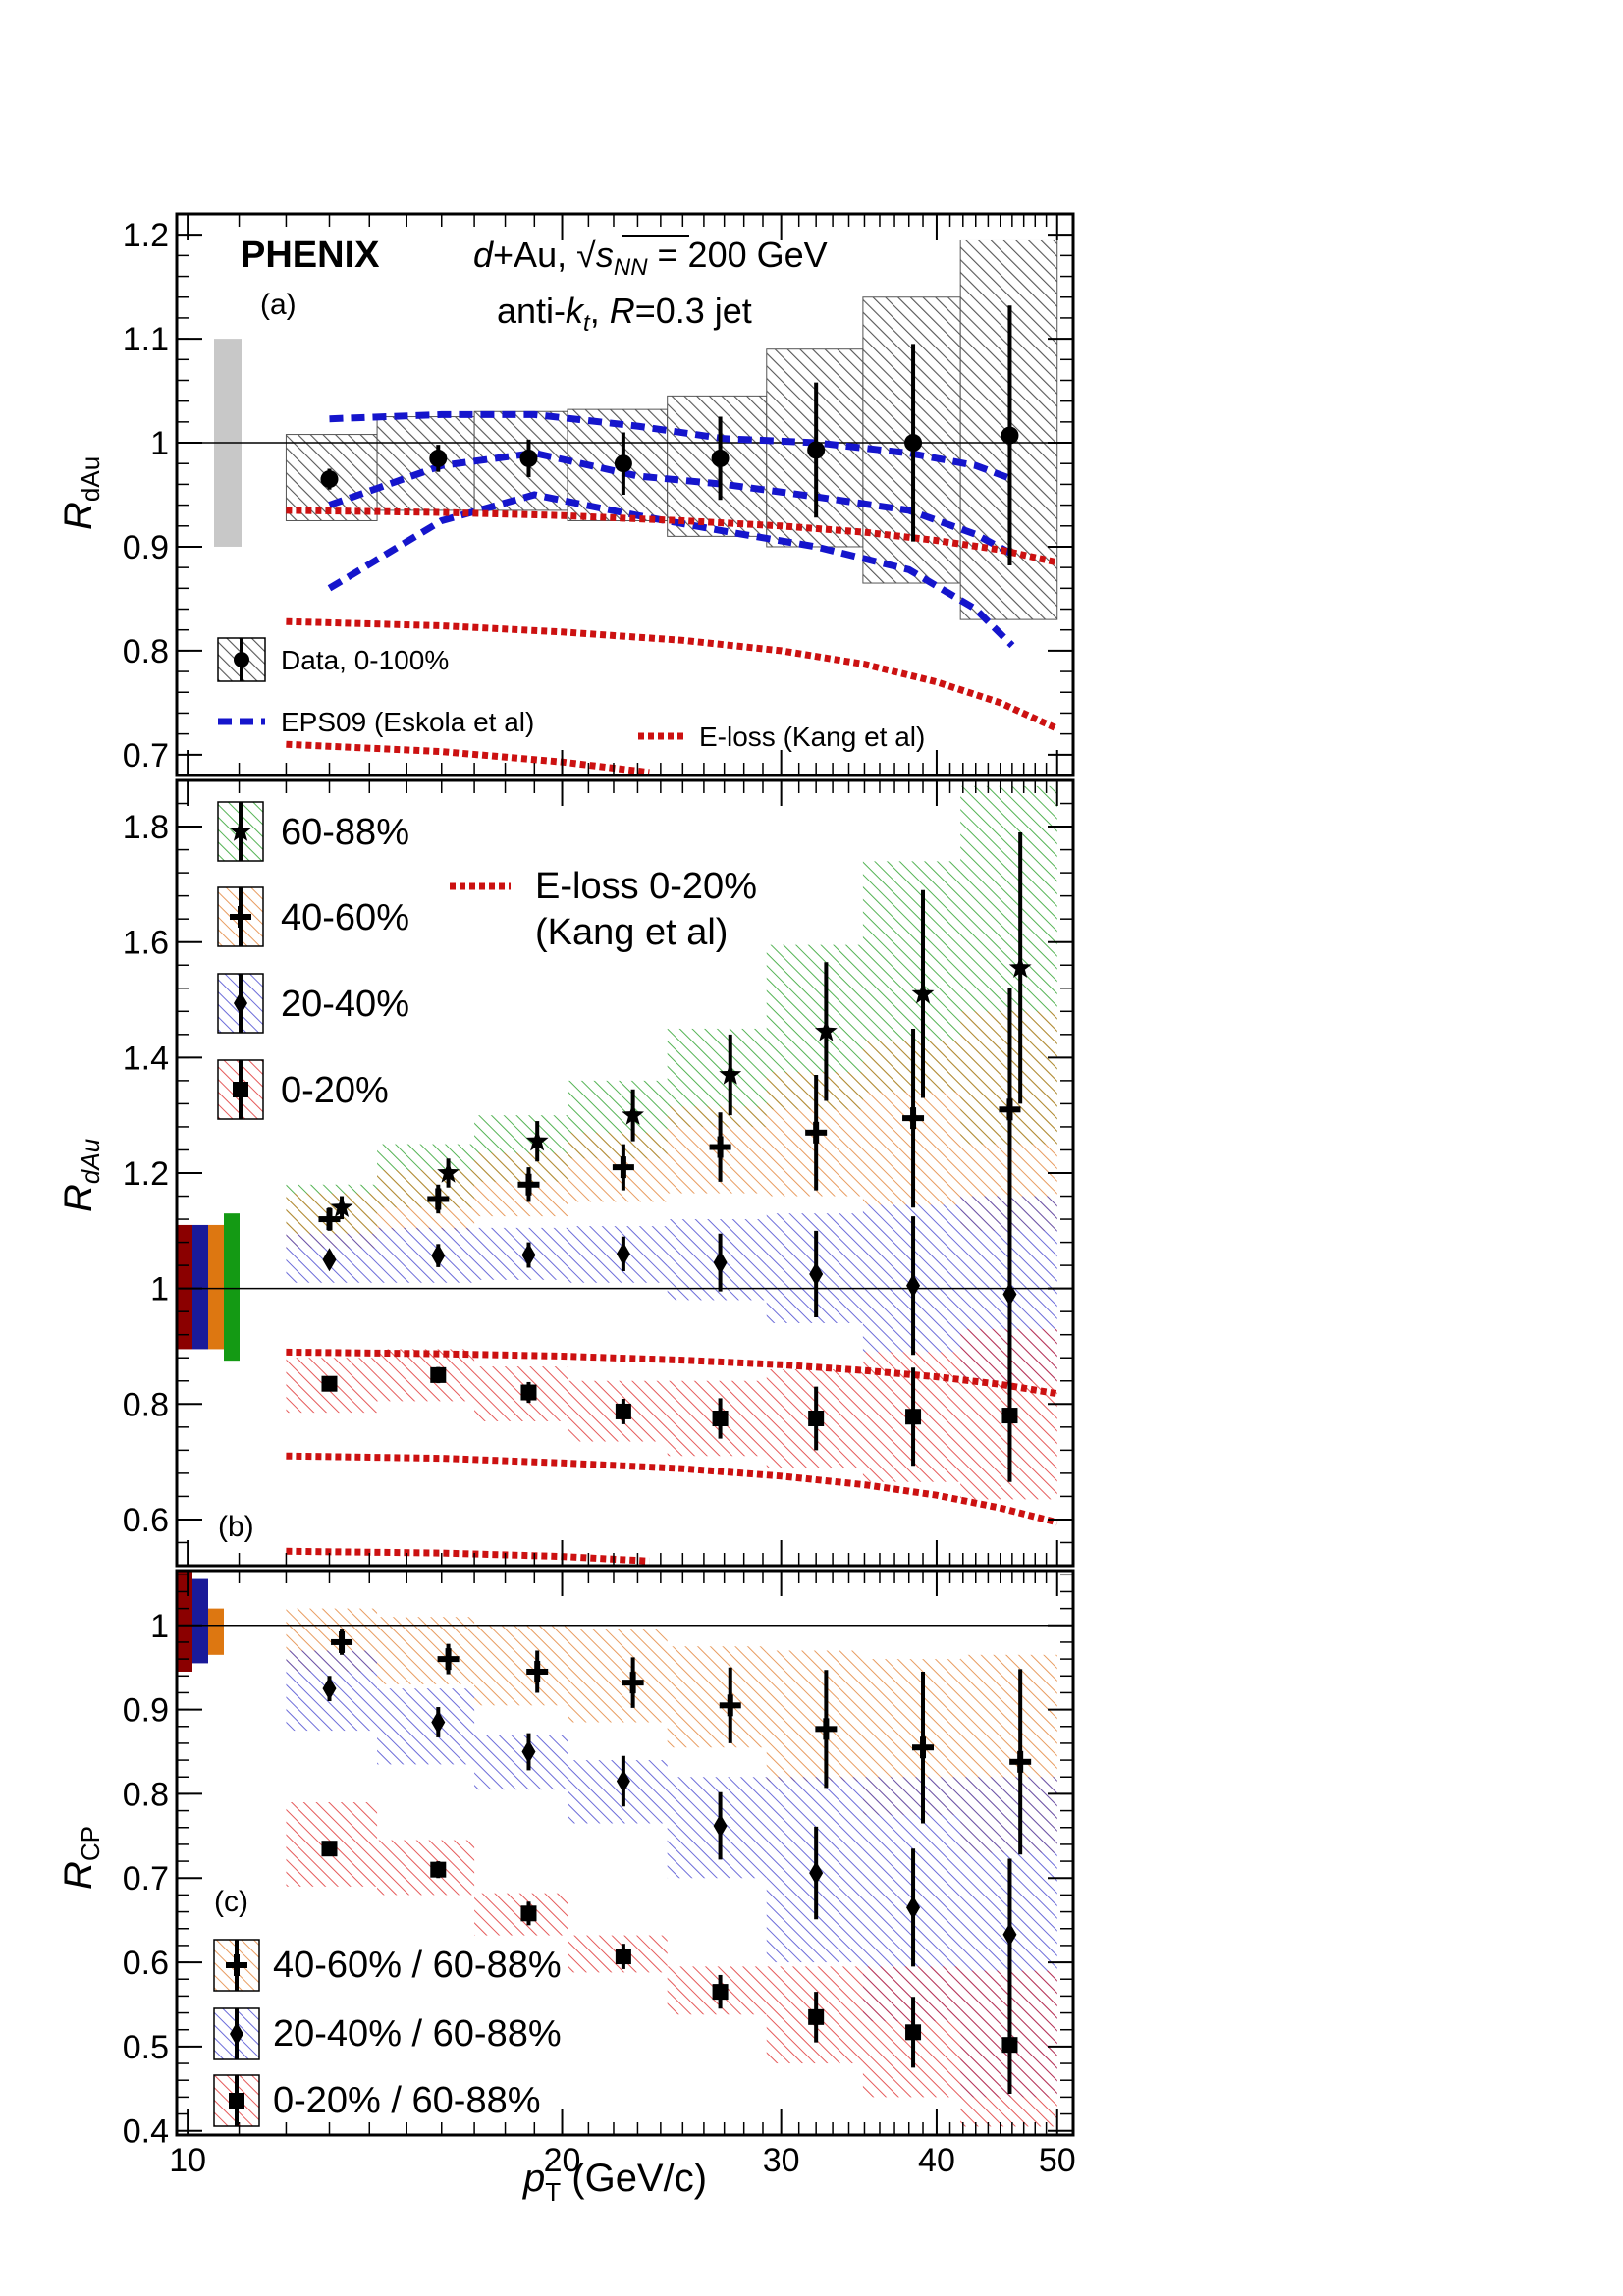  I want to click on y-tick-label: 1.1, so click(146, 339).